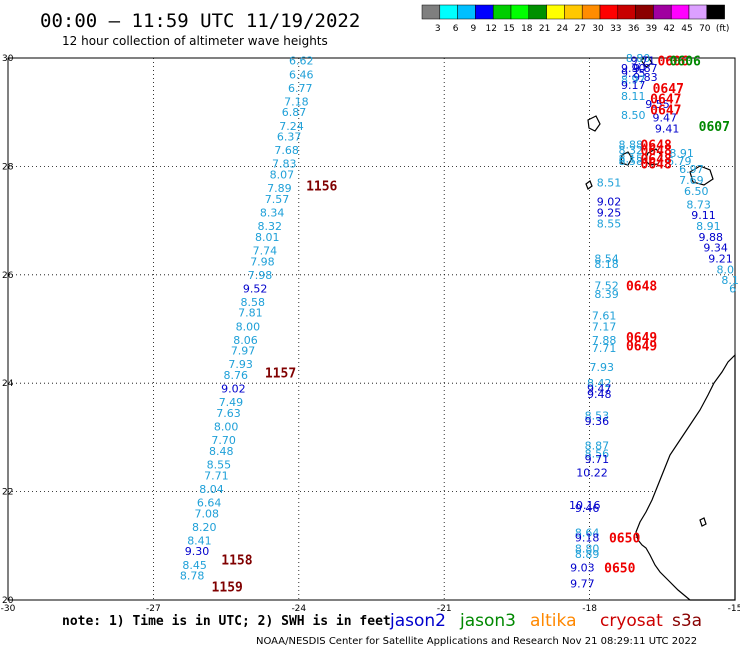 The image size is (740, 650). What do you see at coordinates (216, 475) in the screenshot?
I see `wave-height-value: 7.71` at bounding box center [216, 475].